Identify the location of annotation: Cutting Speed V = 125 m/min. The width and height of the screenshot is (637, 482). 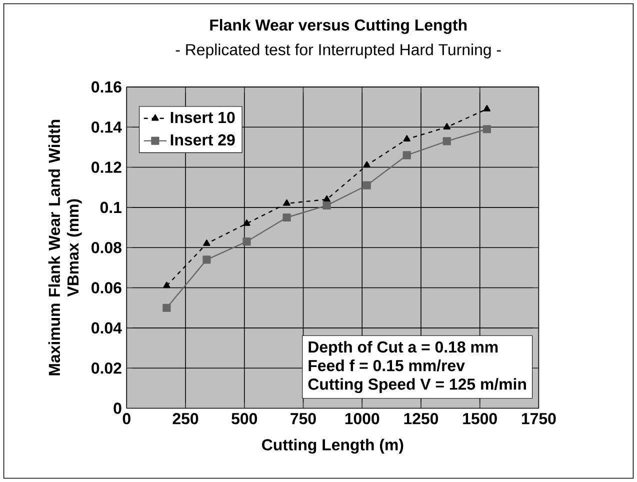
(417, 386).